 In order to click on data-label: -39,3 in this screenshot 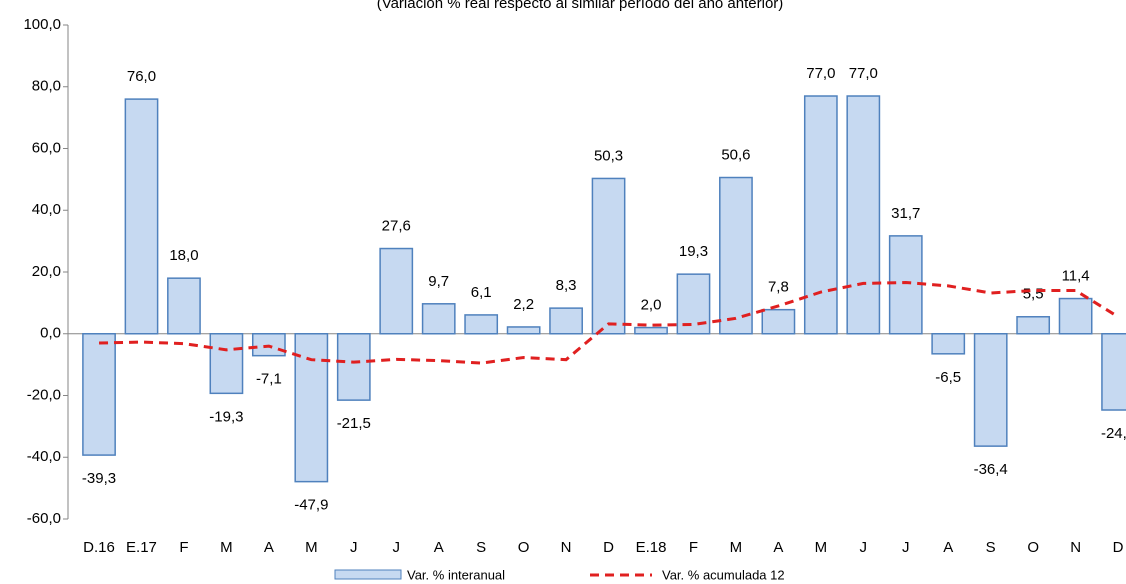, I will do `click(99, 478)`.